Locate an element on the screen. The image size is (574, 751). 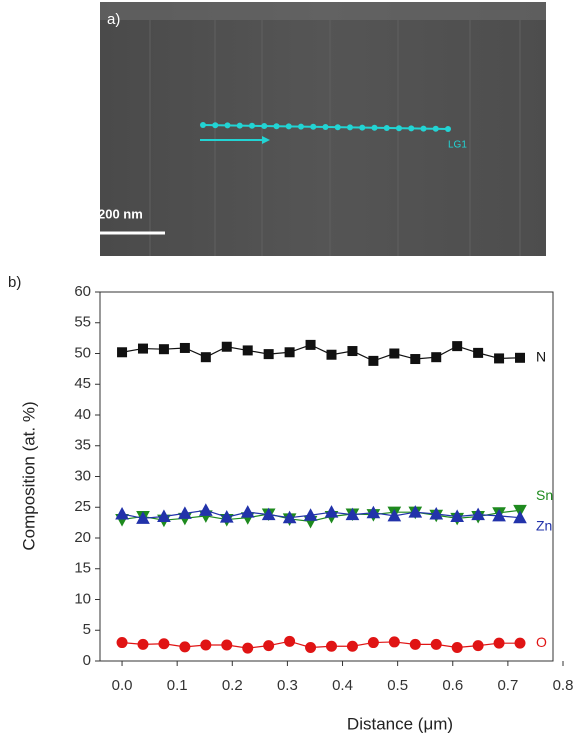
x-tick-label: 0.2 is located at coordinates (232, 685).